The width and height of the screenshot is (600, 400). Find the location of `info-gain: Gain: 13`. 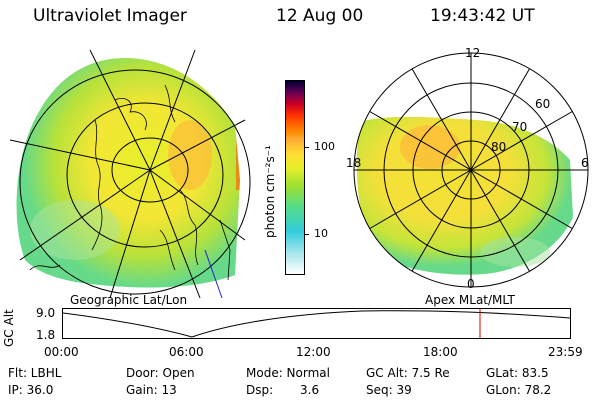

info-gain: Gain: 13 is located at coordinates (151, 390).